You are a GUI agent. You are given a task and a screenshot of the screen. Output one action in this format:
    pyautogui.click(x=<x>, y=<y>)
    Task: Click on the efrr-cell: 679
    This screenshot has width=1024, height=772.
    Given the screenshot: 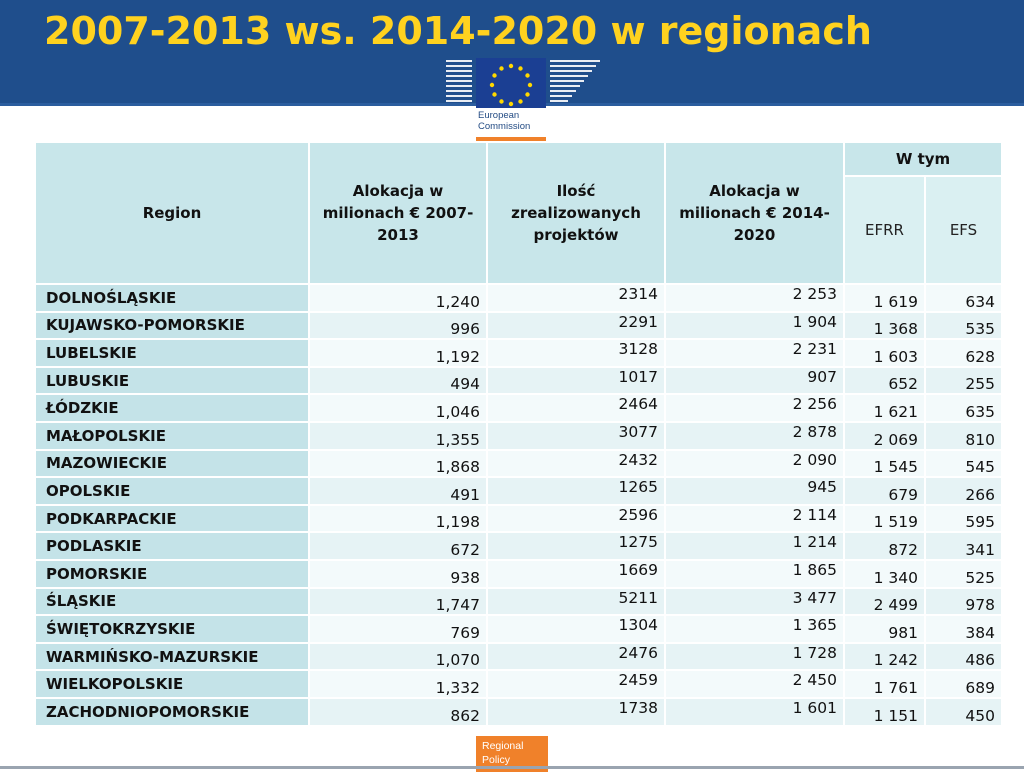 What is the action you would take?
    pyautogui.click(x=884, y=491)
    